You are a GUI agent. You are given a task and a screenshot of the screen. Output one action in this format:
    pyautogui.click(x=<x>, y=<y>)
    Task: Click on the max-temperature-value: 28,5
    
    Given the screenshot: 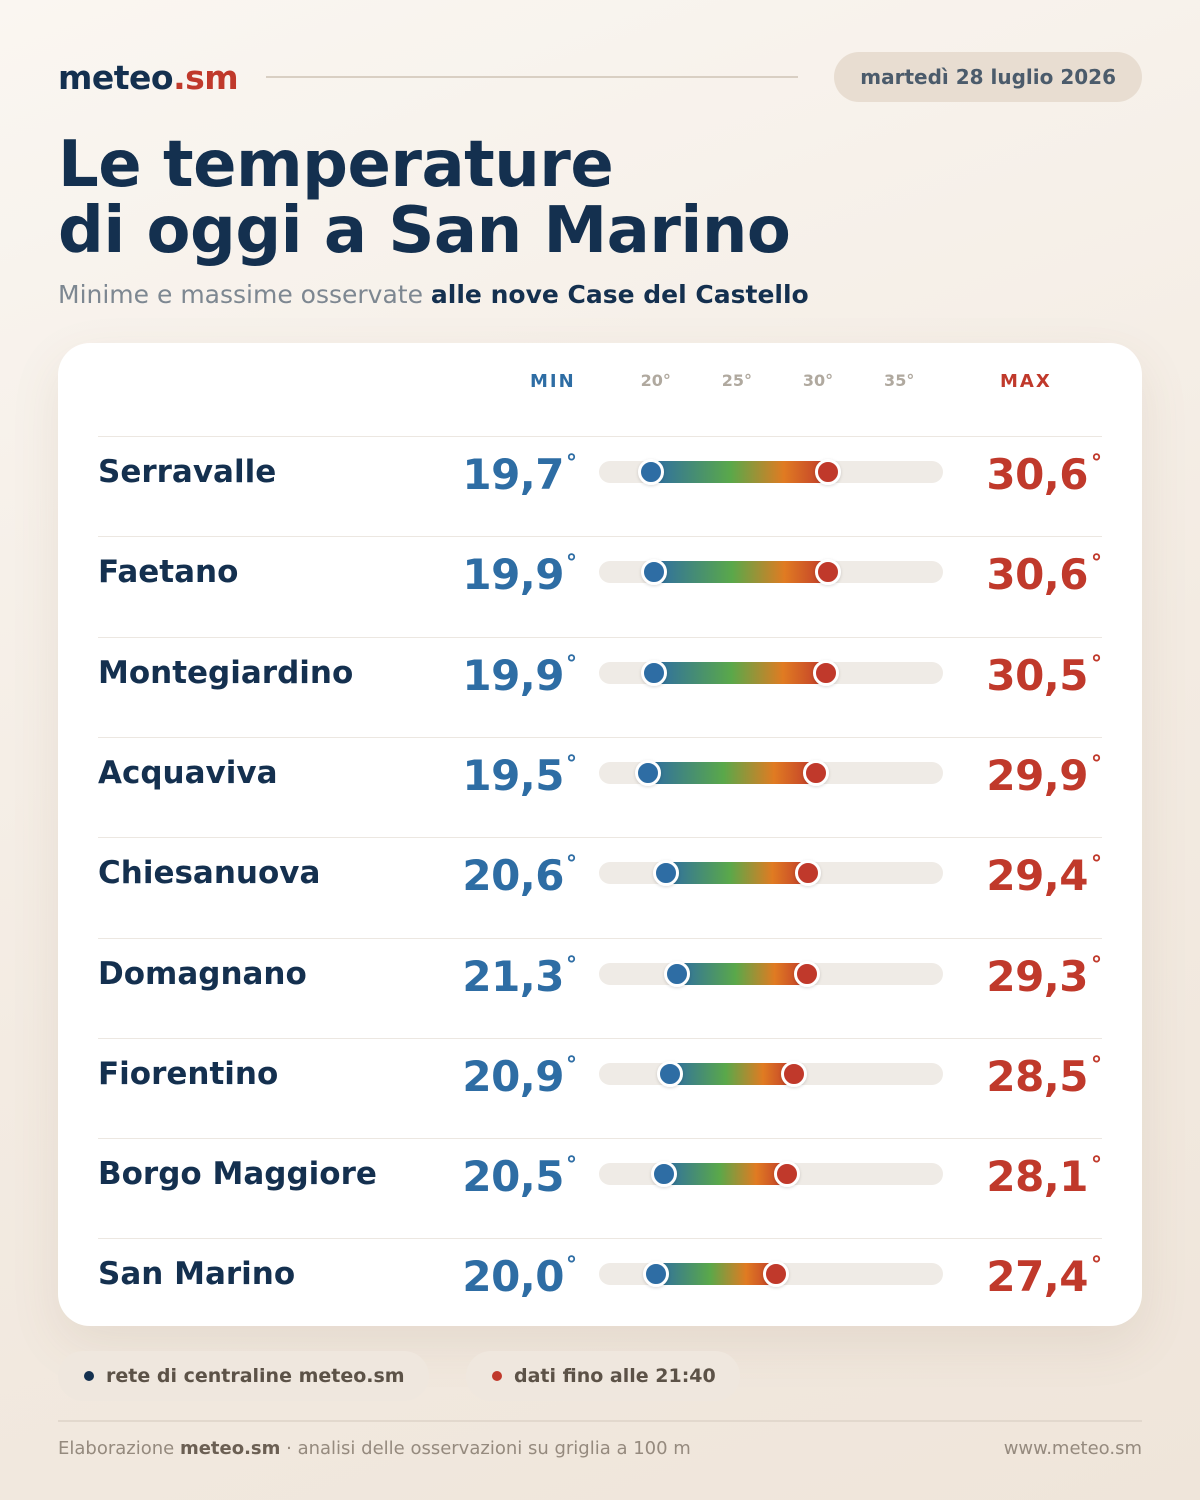 What is the action you would take?
    pyautogui.click(x=1037, y=1076)
    